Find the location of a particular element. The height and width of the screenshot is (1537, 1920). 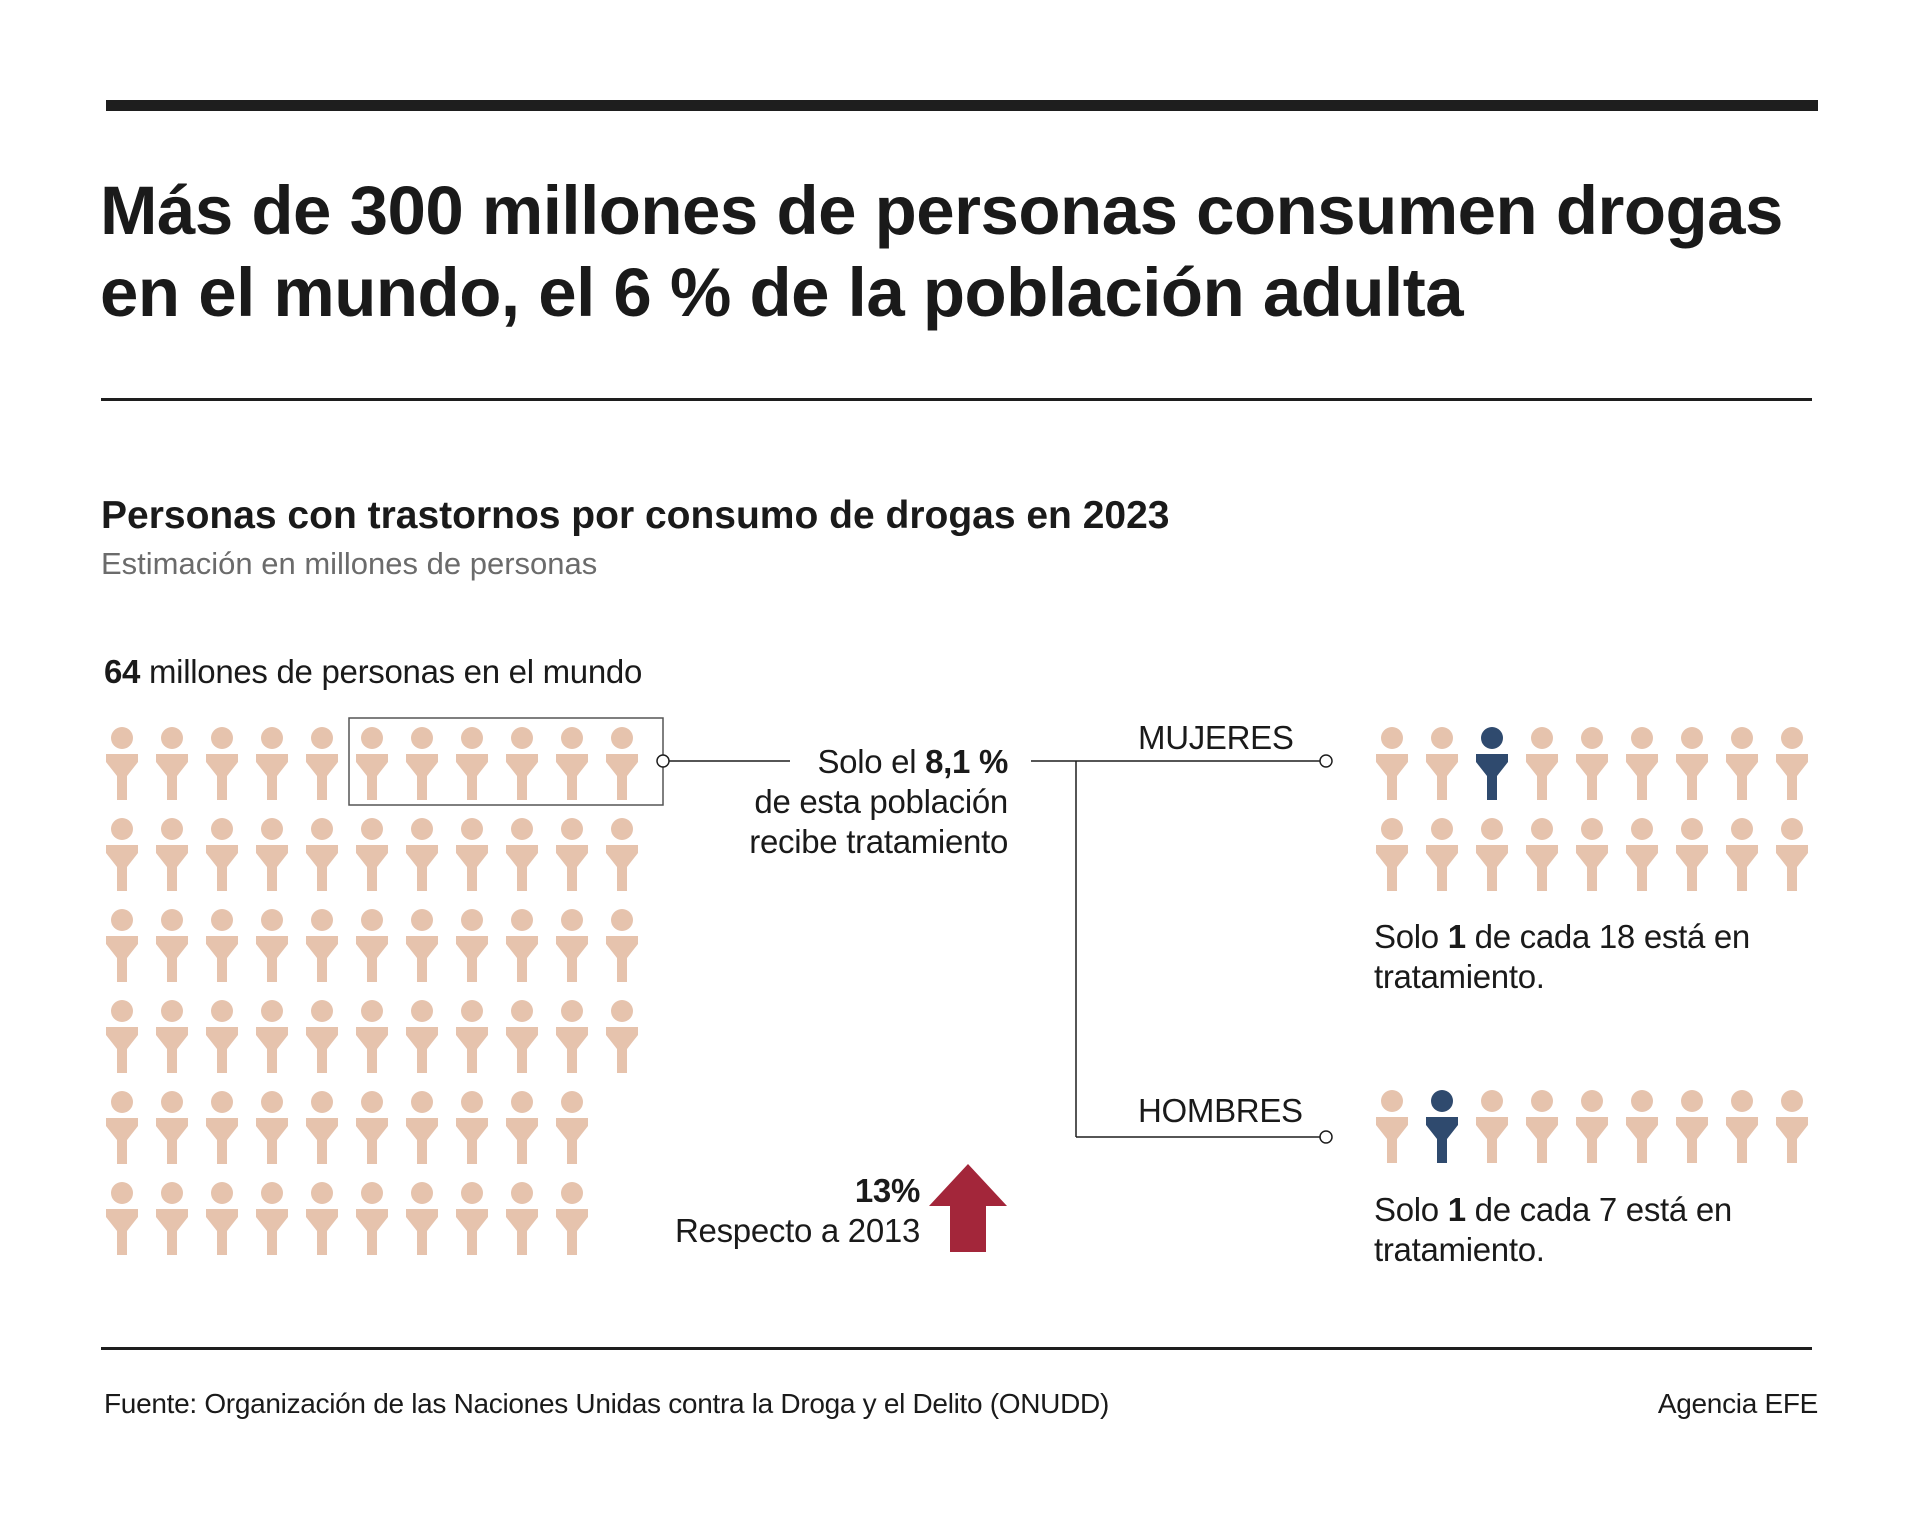

men-note-value: 1 is located at coordinates (1456, 1209).